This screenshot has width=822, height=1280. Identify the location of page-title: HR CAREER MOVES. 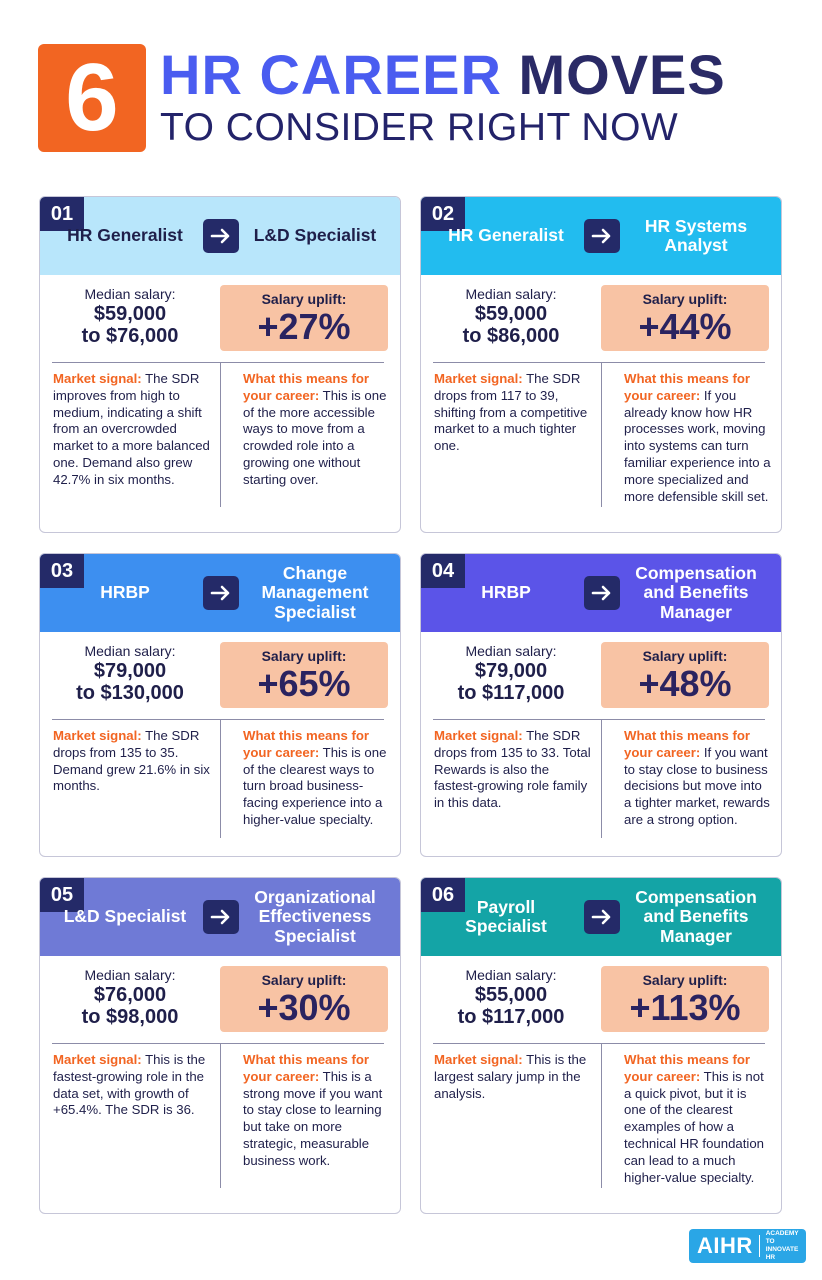
(443, 75).